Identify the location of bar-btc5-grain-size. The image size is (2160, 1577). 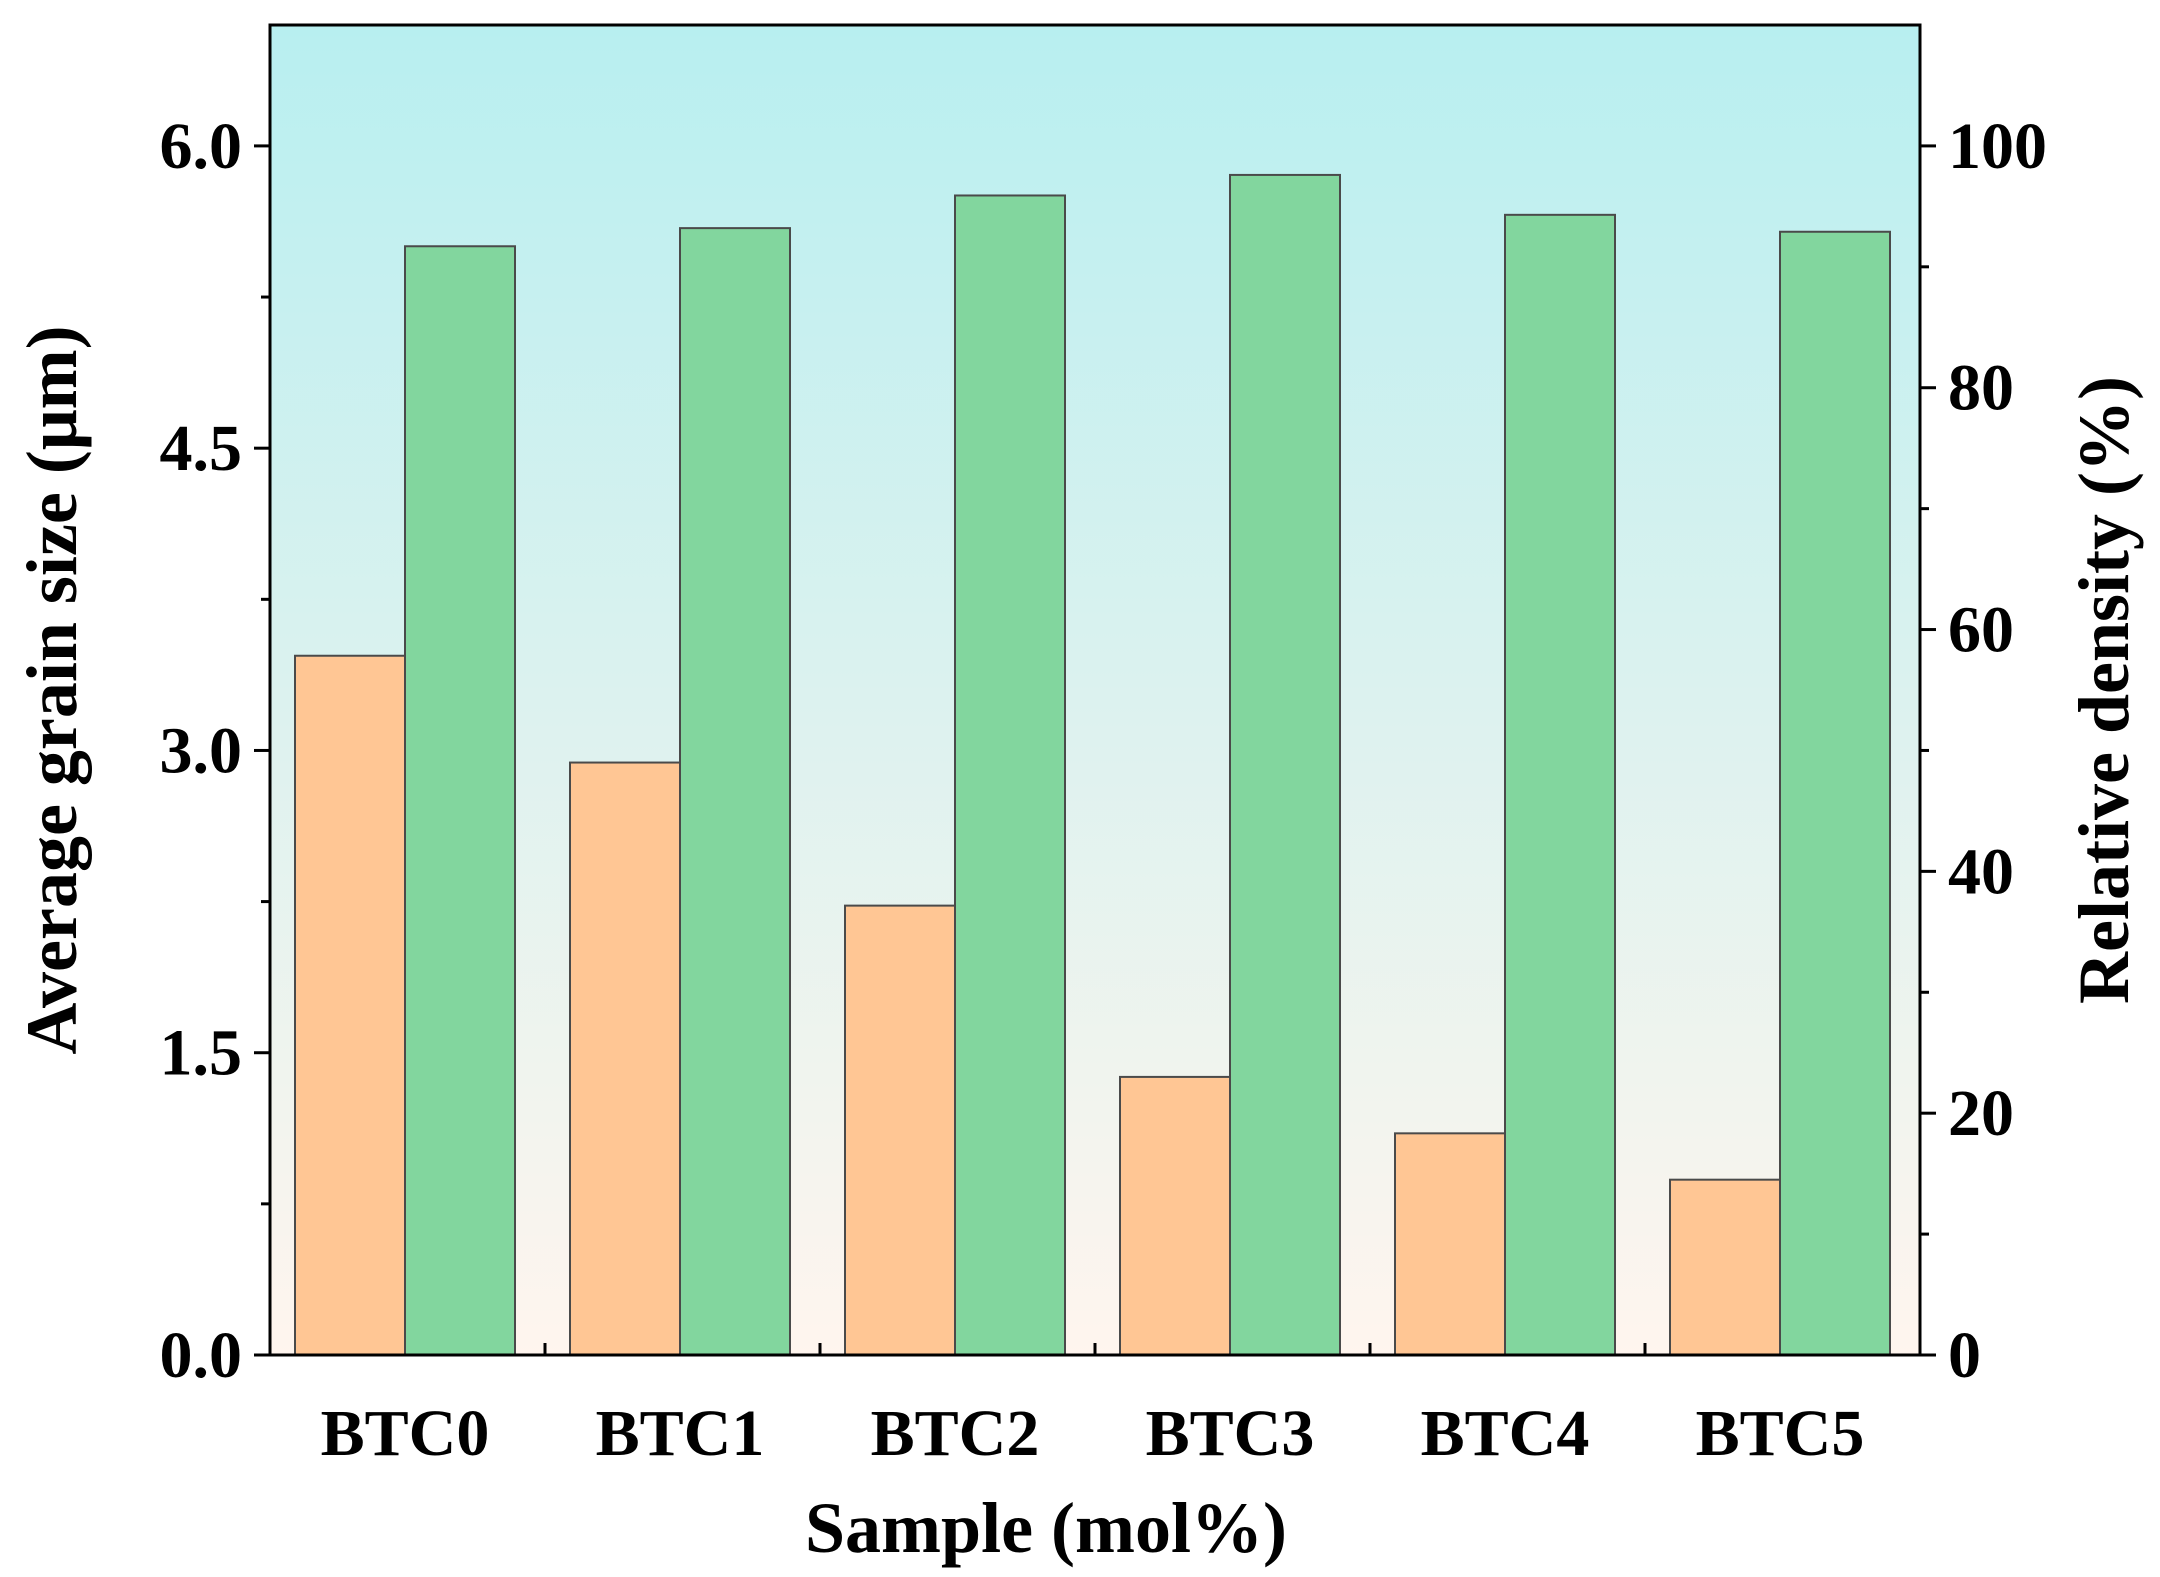
(1725, 1267).